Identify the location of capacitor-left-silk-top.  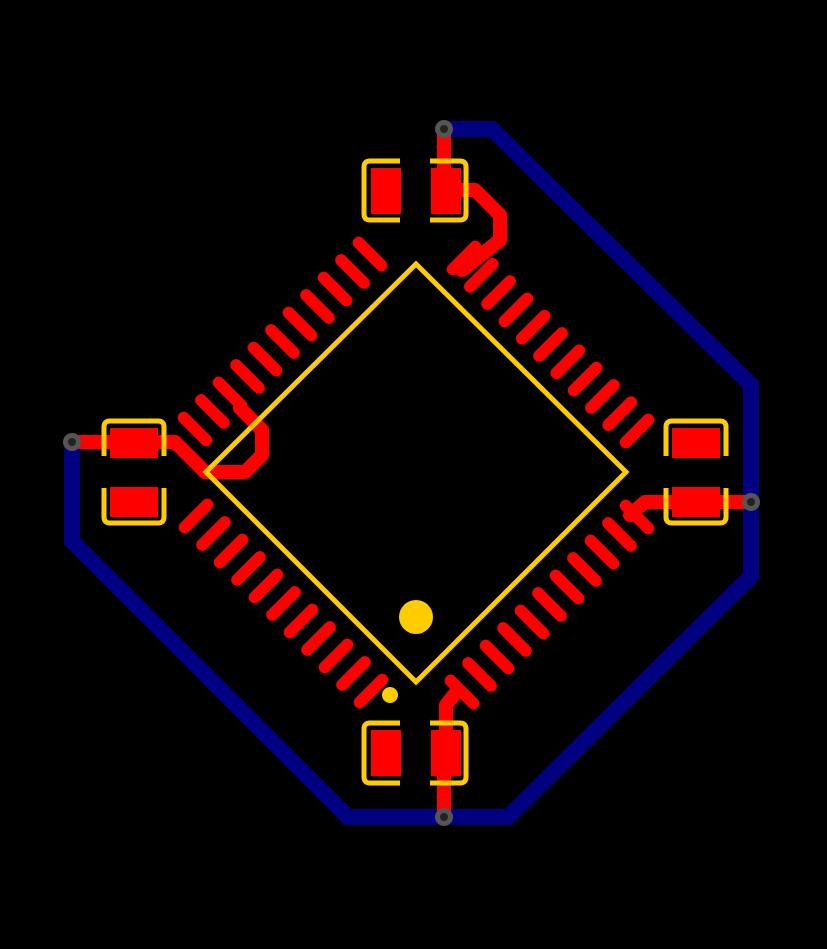
(134, 437).